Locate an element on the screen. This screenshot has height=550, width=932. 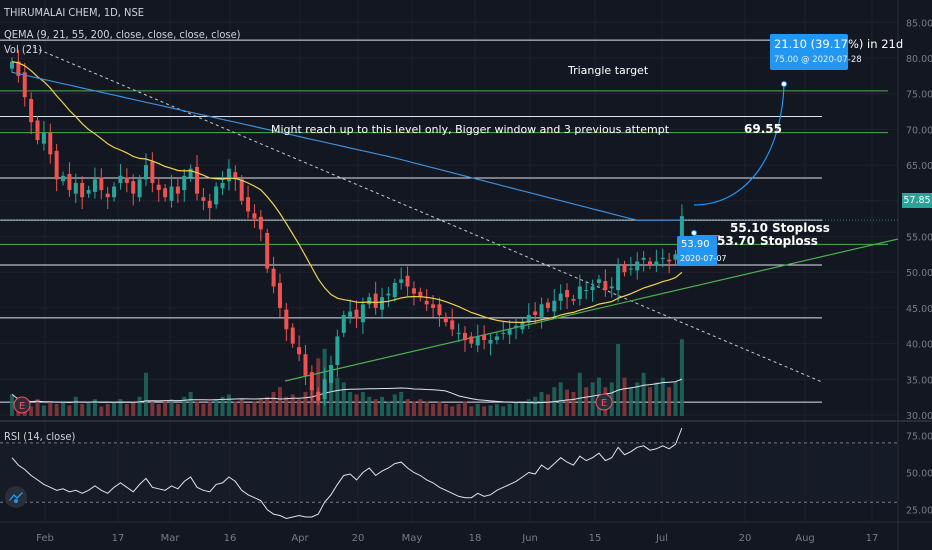
level-53-70-label: 53.70 is located at coordinates (736, 241).